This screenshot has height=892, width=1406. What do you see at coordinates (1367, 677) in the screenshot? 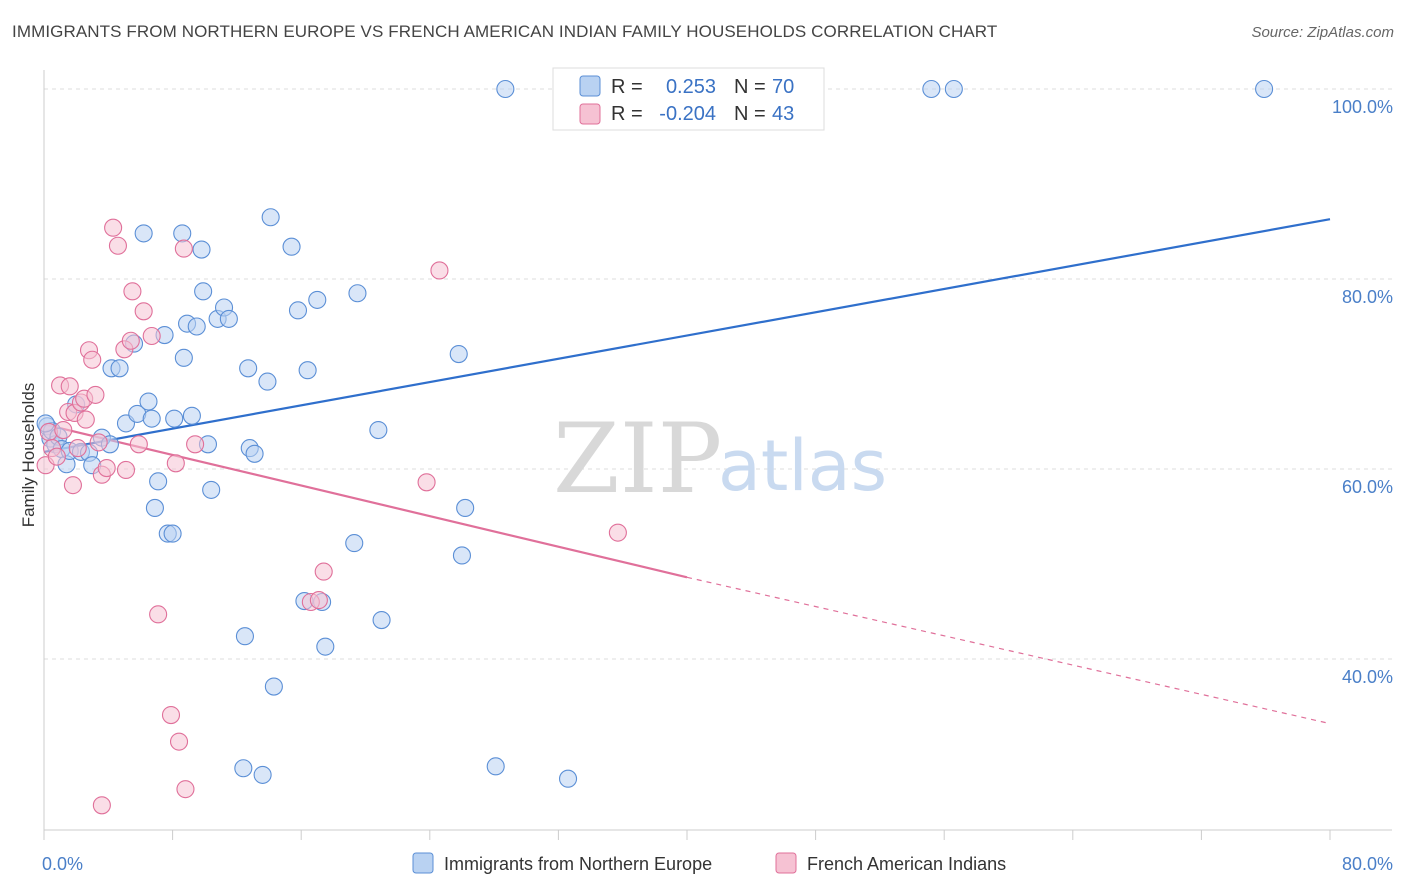
I see `y-tick-label: 40.0%` at bounding box center [1367, 677].